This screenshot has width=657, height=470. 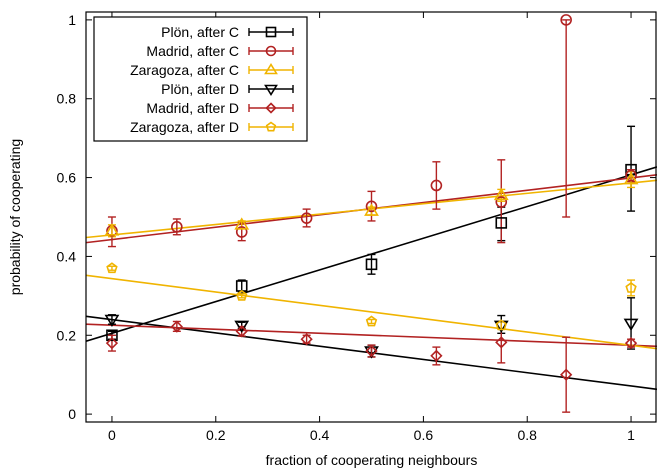 I want to click on y-axis-label: probability of cooperating, so click(x=15, y=217).